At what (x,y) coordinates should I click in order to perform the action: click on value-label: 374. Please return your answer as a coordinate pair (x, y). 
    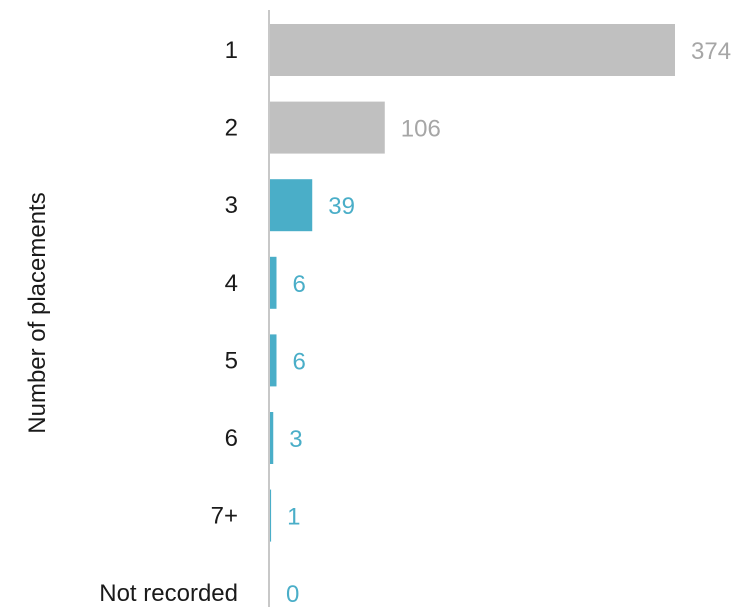
    Looking at the image, I should click on (711, 51).